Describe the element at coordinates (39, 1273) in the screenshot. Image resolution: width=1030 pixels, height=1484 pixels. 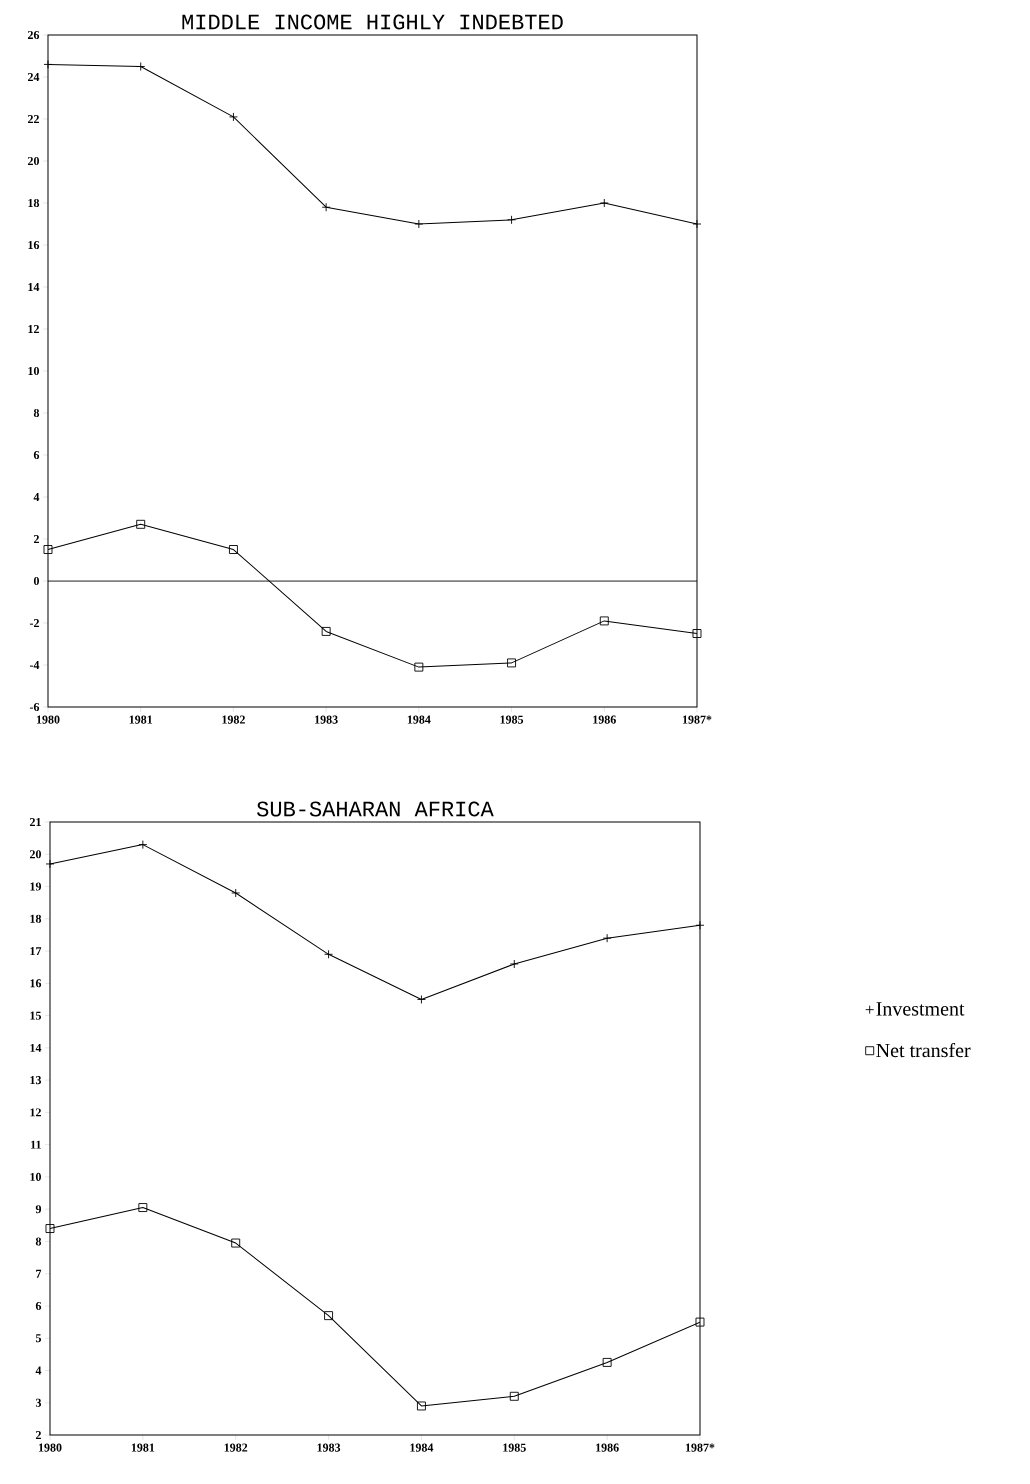
I see `y-tick-label: 7` at that location.